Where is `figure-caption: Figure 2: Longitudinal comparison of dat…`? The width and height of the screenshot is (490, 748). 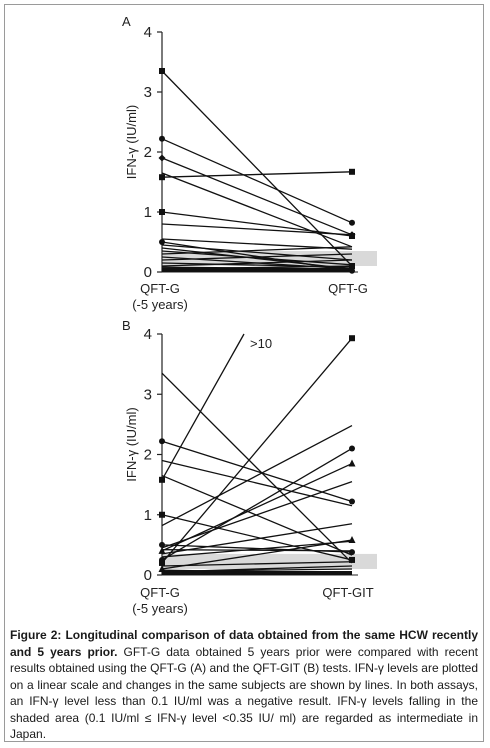 figure-caption: Figure 2: Longitudinal comparison of dat… is located at coordinates (244, 685).